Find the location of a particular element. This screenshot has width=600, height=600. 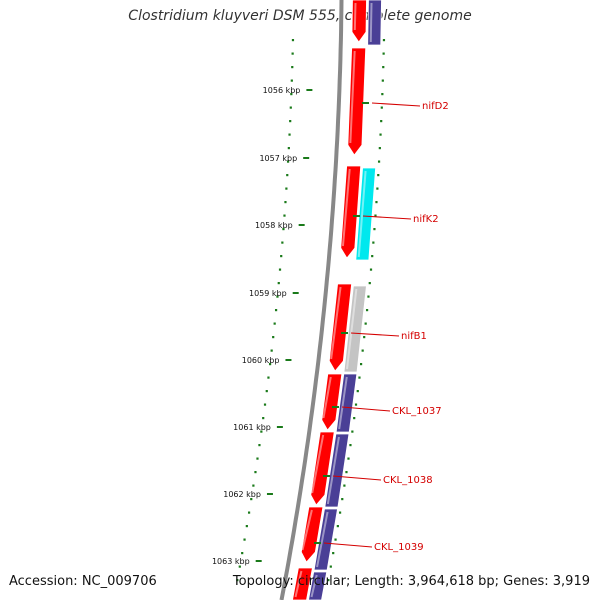

gene-label: nifK2 is located at coordinates (426, 219).